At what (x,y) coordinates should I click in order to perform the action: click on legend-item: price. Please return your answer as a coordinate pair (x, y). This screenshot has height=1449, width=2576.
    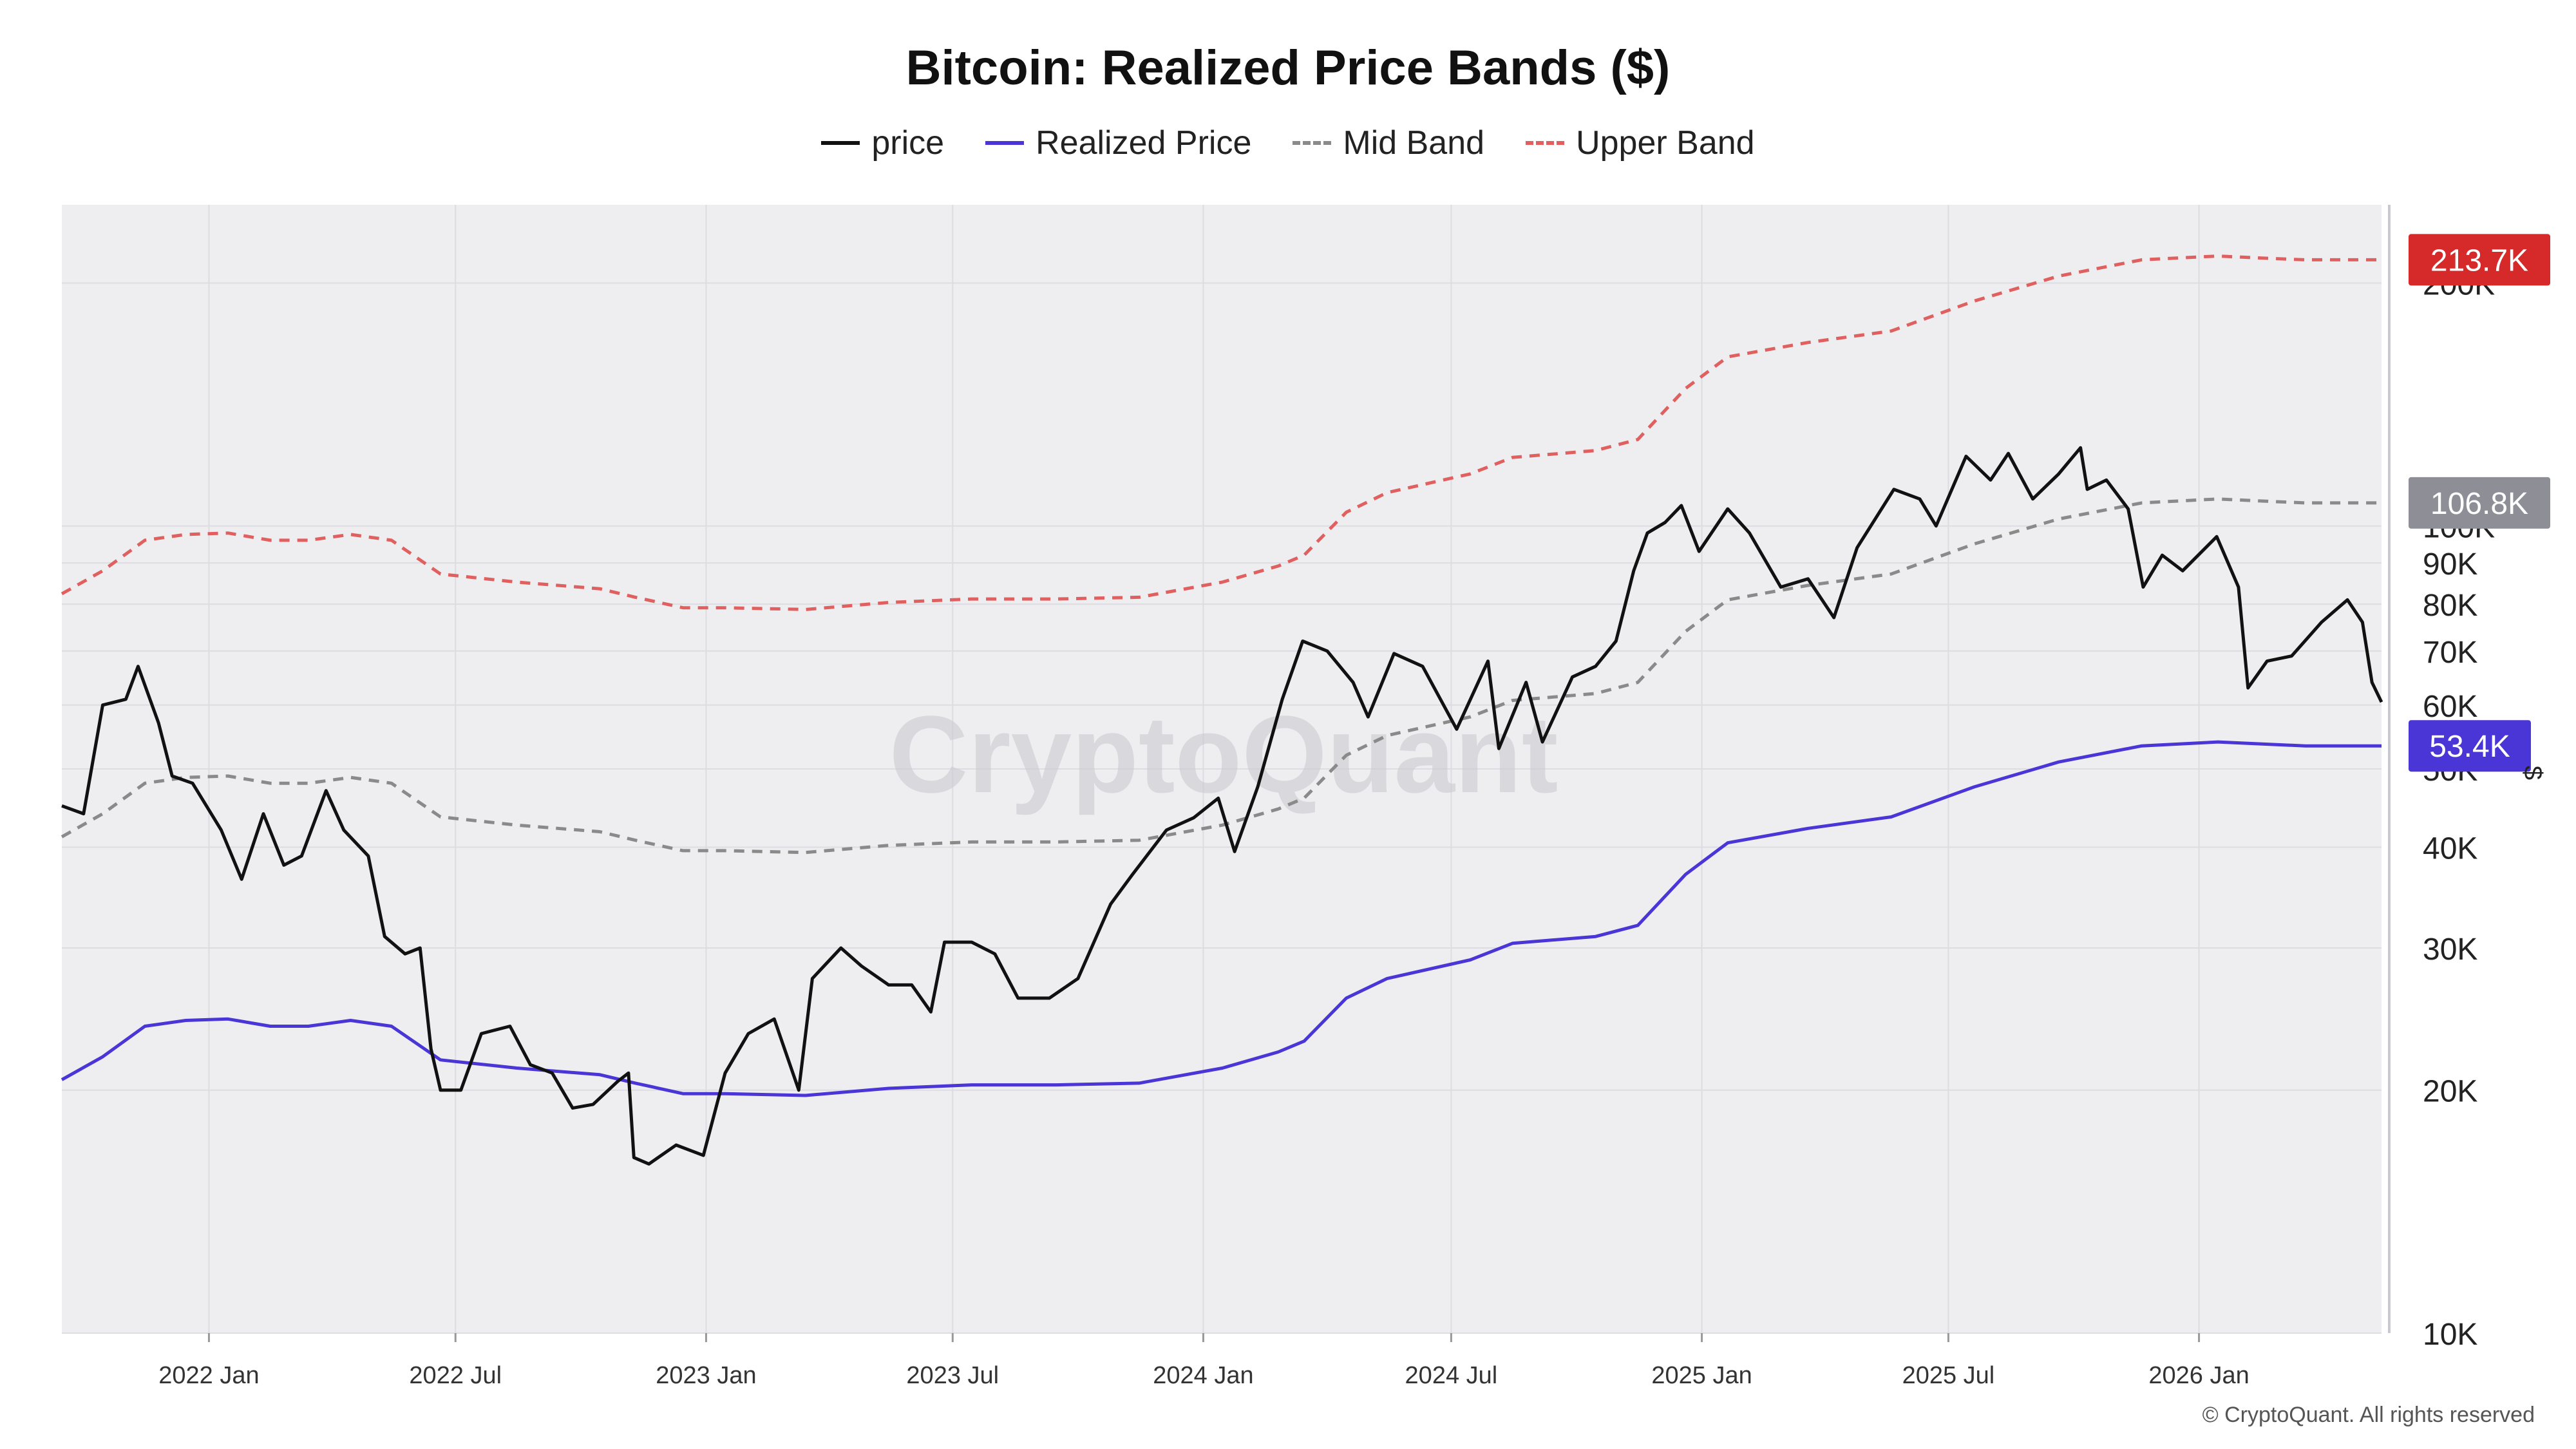
    Looking at the image, I should click on (882, 143).